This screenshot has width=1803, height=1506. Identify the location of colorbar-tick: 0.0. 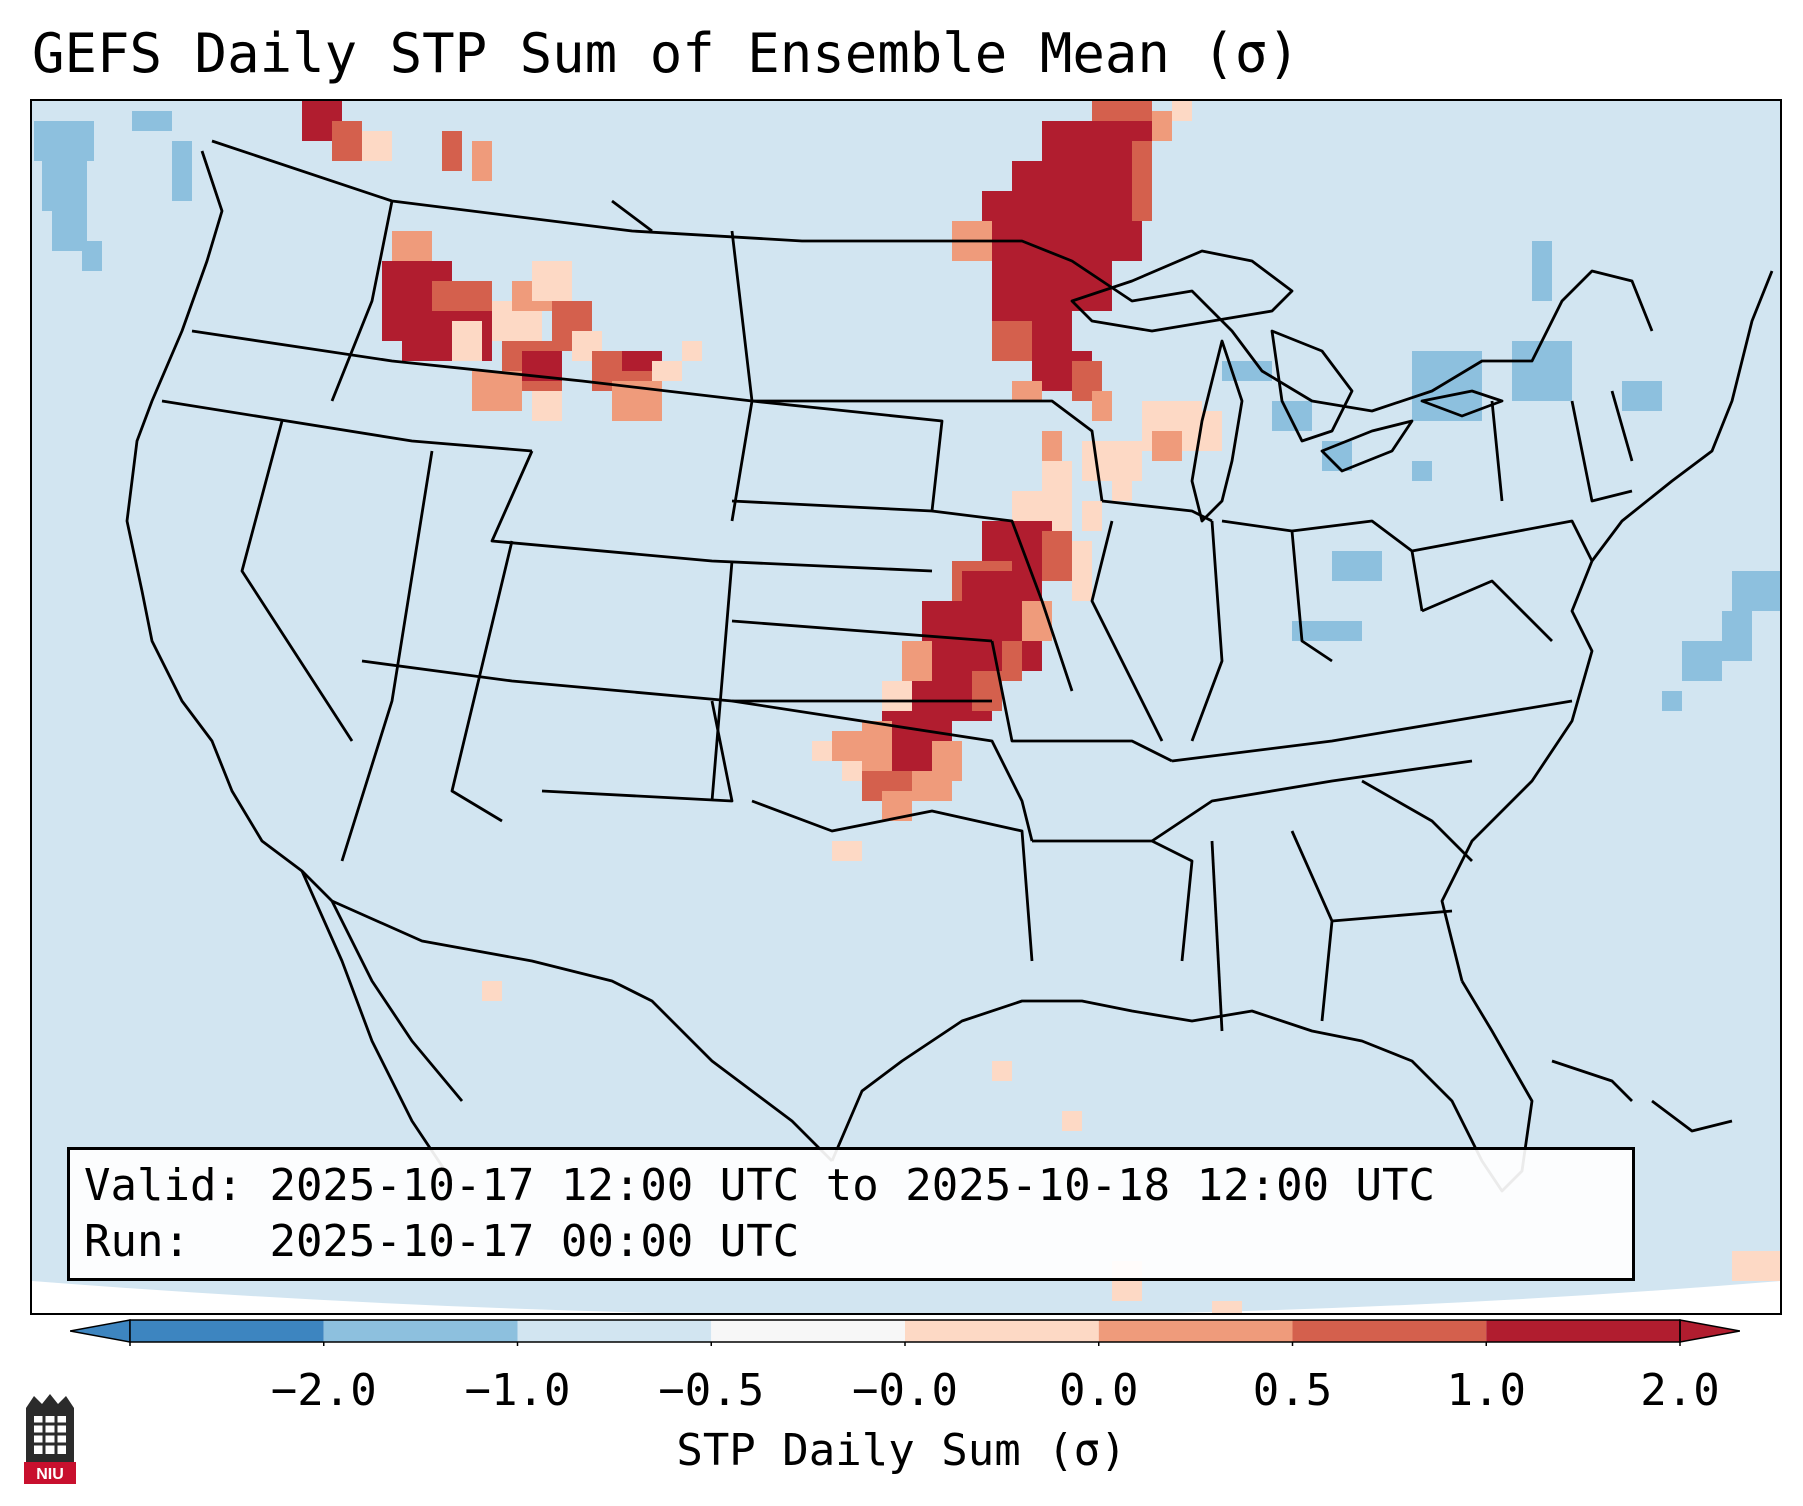
(1099, 1390).